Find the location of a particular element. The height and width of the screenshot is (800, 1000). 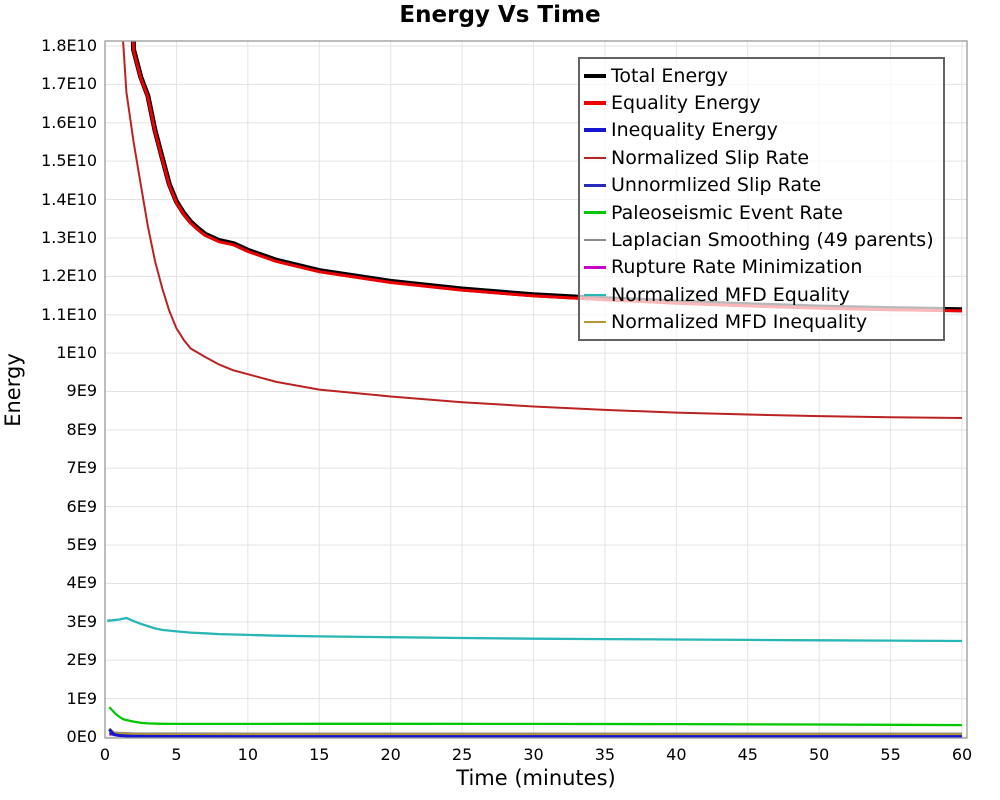

x-tick-label: 30 is located at coordinates (533, 754).